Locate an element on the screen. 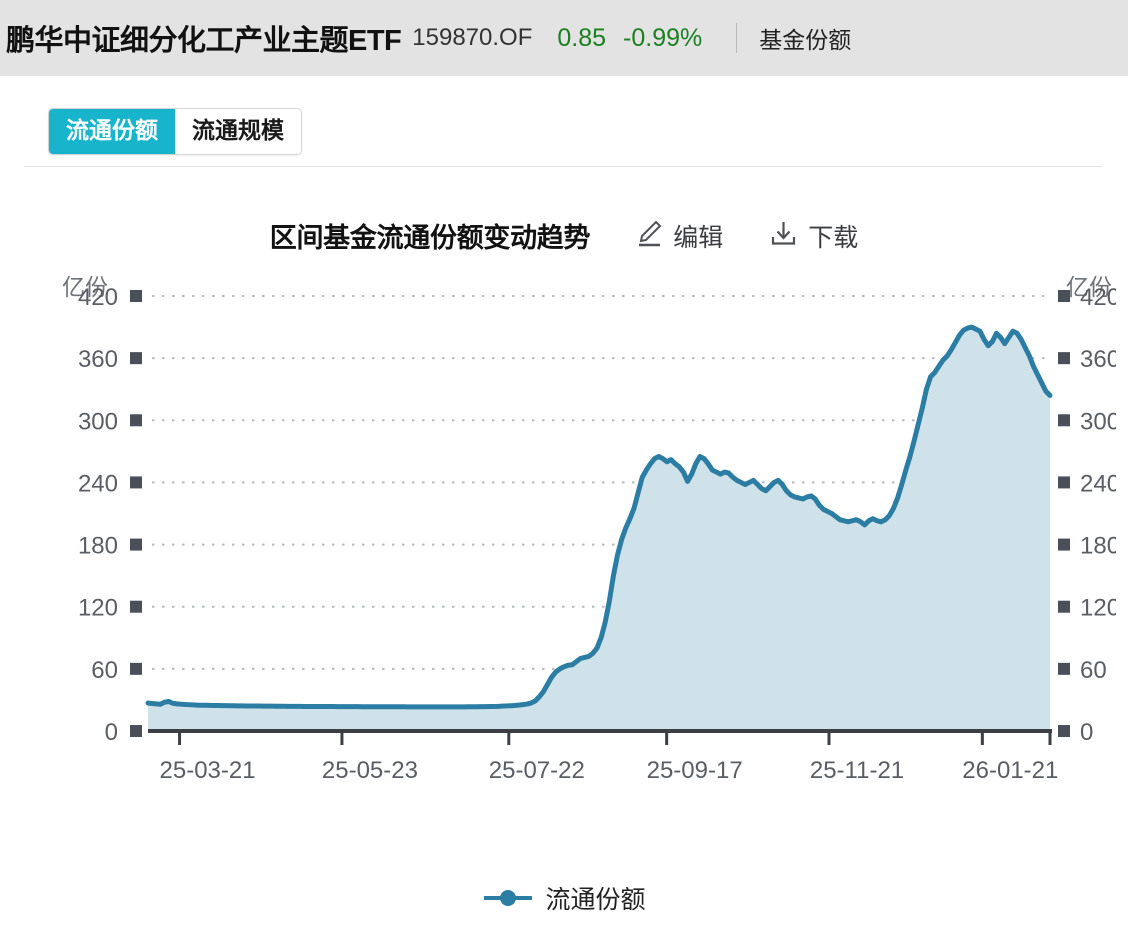 The width and height of the screenshot is (1128, 938). legend-marker-icon is located at coordinates (508, 898).